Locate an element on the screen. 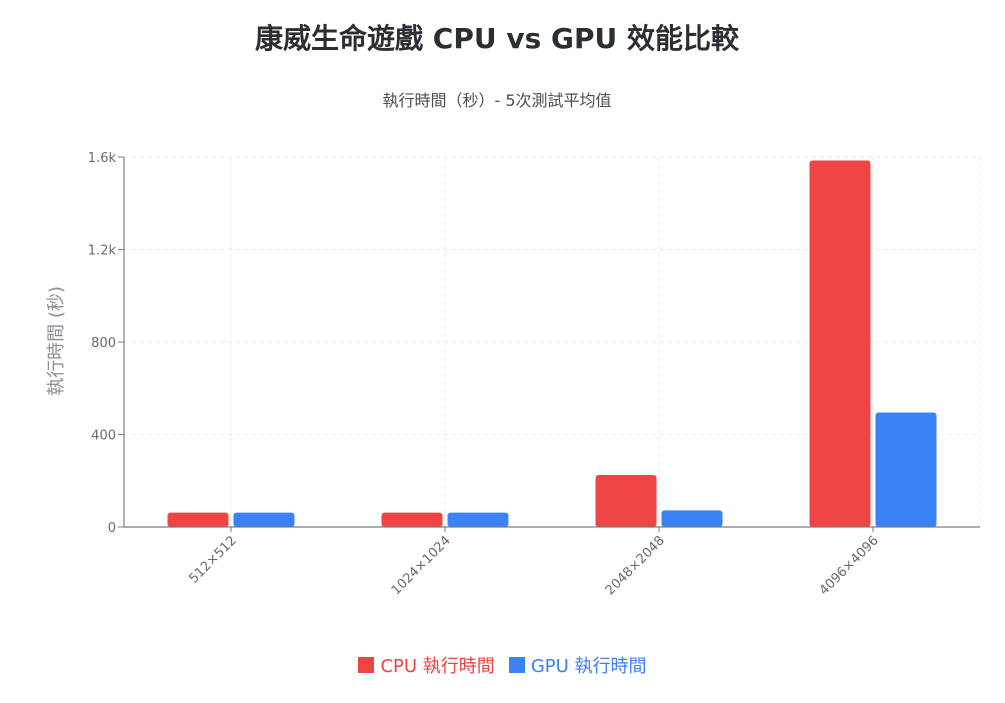 This screenshot has height=703, width=1005. chart-title: 康威生命遊戲 CPU vs GPU 效能比較 is located at coordinates (497, 38).